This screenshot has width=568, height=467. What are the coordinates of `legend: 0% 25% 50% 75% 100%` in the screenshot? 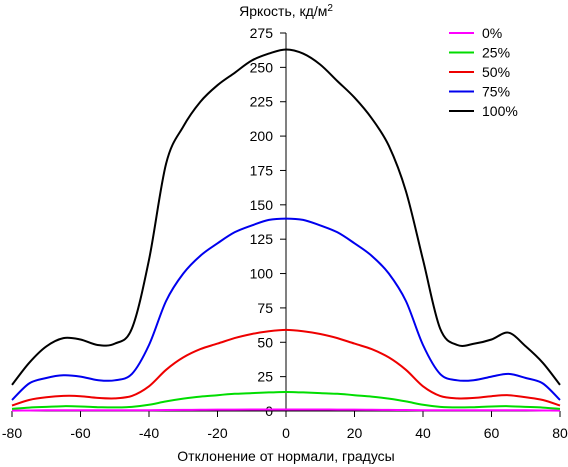 It's located at (483, 72).